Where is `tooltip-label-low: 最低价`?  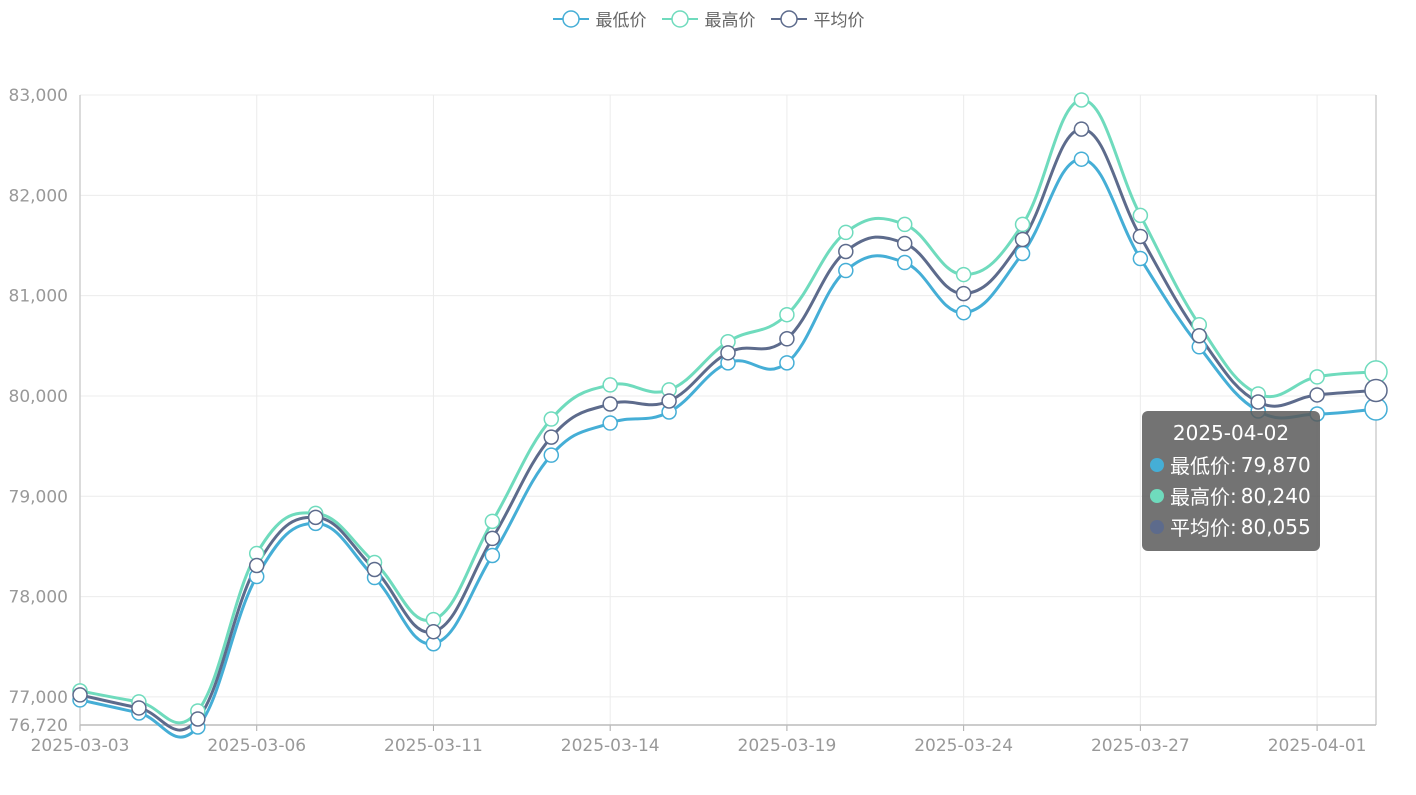 tooltip-label-low: 最低价 is located at coordinates (1200, 466).